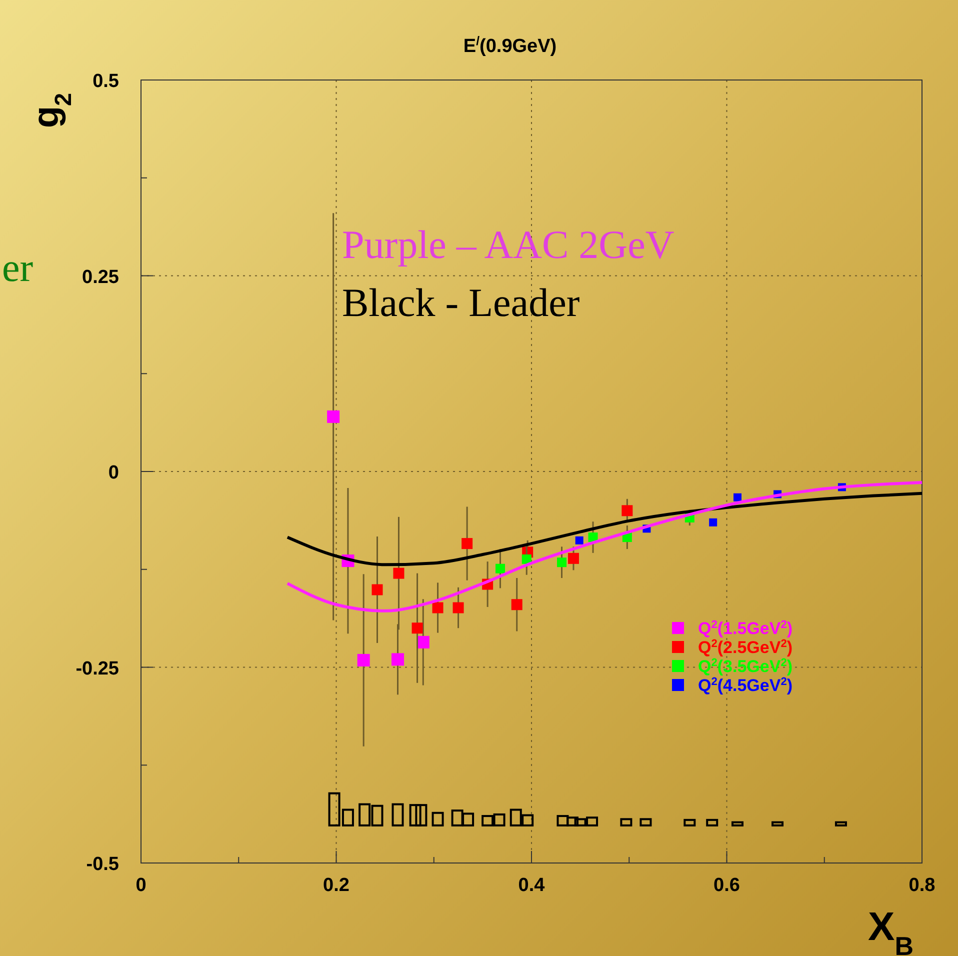 Image resolution: width=958 pixels, height=956 pixels. What do you see at coordinates (745, 685) in the screenshot?
I see `legend-label: Q$^{2}$(4.5GeV$^{2}$)` at bounding box center [745, 685].